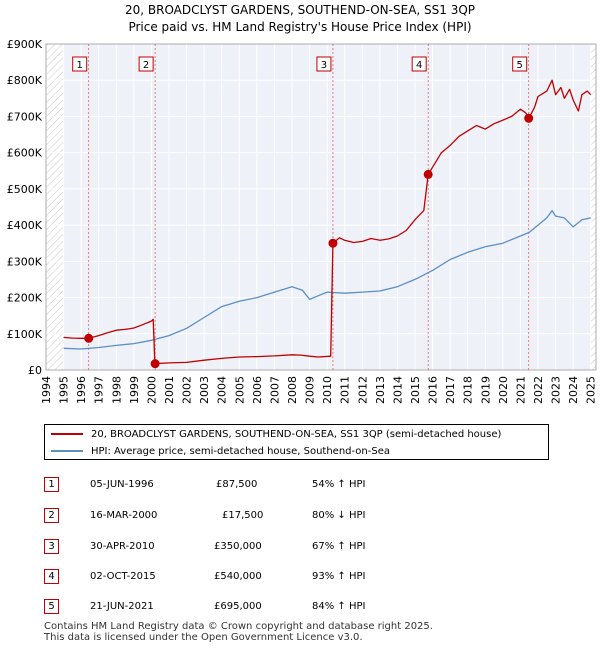 This screenshot has width=600, height=650. I want to click on sale-hpi-change: 80% ↓ HPI, so click(339, 515).